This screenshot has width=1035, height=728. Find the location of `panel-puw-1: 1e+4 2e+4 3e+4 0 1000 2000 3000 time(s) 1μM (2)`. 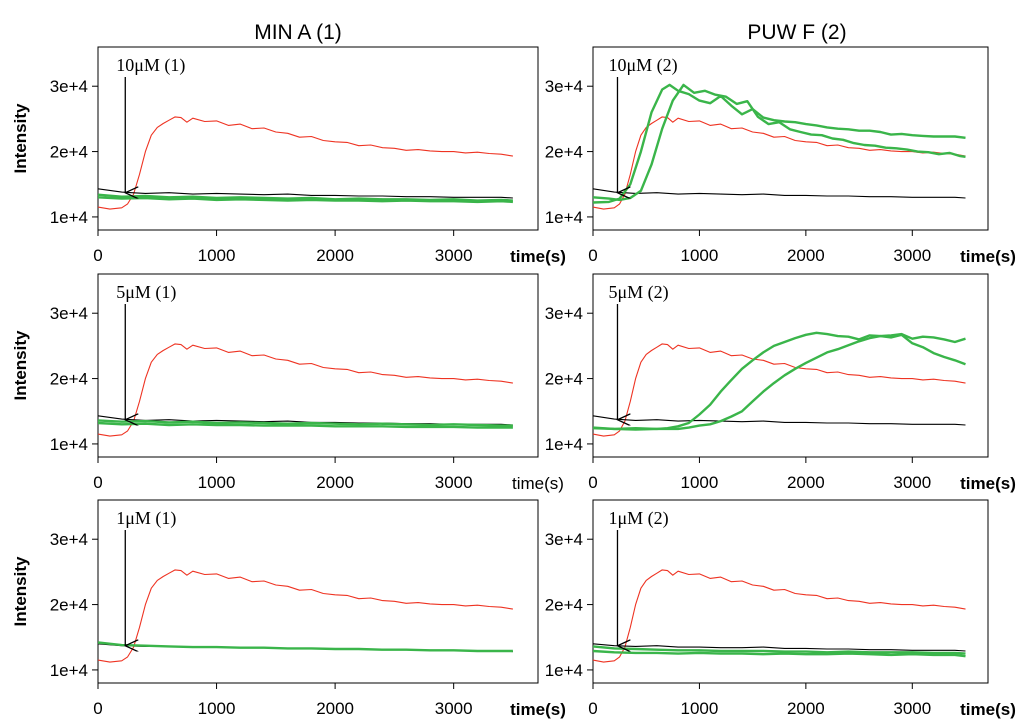

panel-puw-1: 1e+4 2e+4 3e+4 0 1000 2000 3000 time(s) 1μM (2) is located at coordinates (780, 609).